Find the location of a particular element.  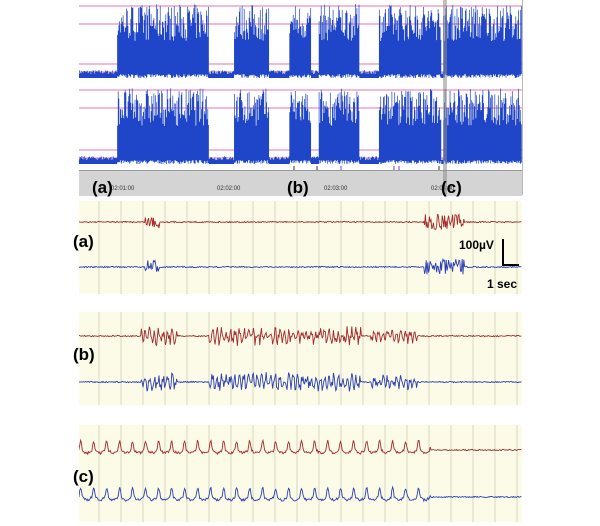

time-tick-3: 02:03:00 is located at coordinates (336, 189).